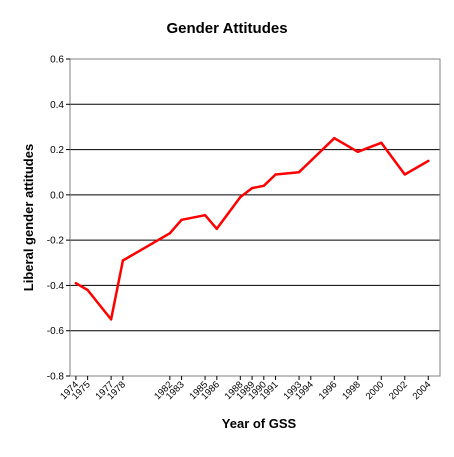  I want to click on x-tick-label: 1998, so click(351, 390).